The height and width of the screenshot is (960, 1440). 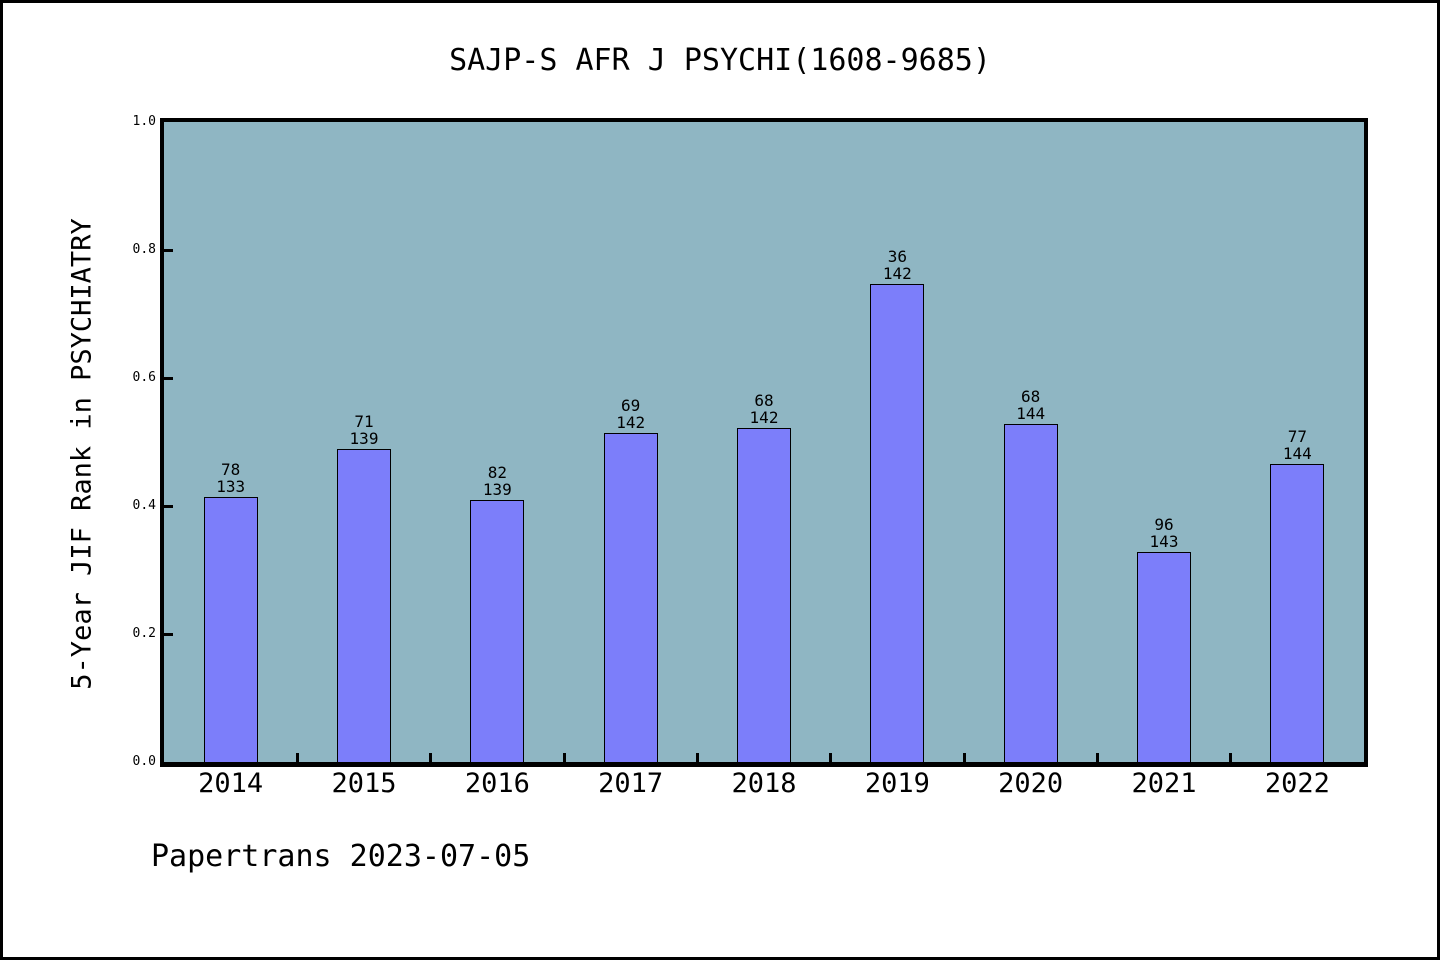 What do you see at coordinates (144, 633) in the screenshot?
I see `y-tick-label-0.2: 0.2` at bounding box center [144, 633].